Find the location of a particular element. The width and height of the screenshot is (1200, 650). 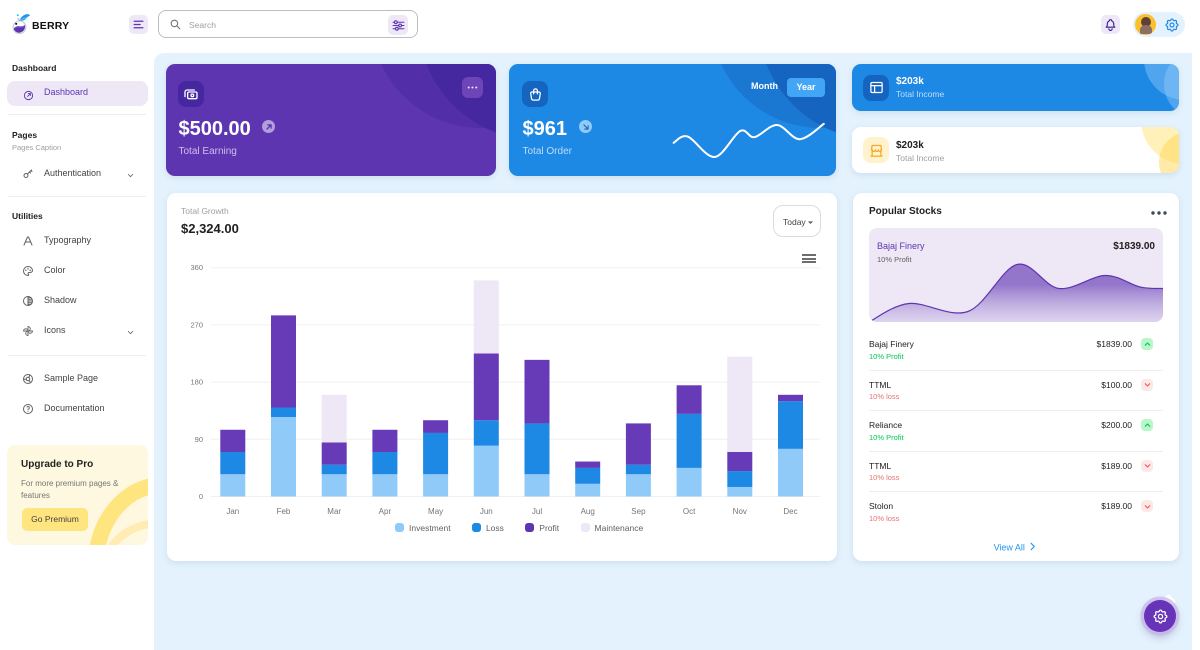

svg-text: 270 is located at coordinates (196, 324).